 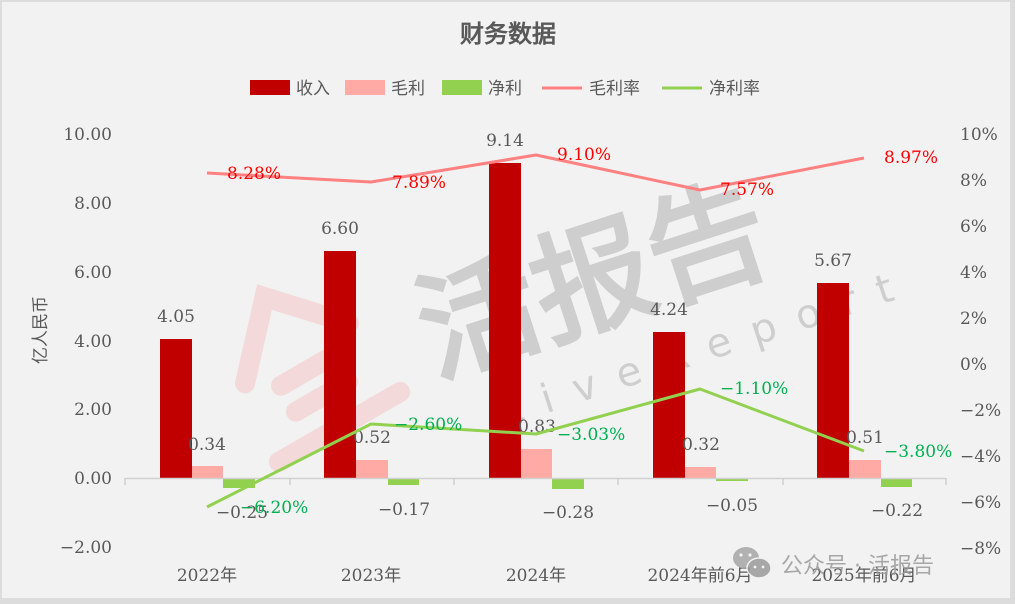 I want to click on labels-net-profit: −0.25 −0.17 −0.28 −0.05 −0.22, so click(x=569, y=509).